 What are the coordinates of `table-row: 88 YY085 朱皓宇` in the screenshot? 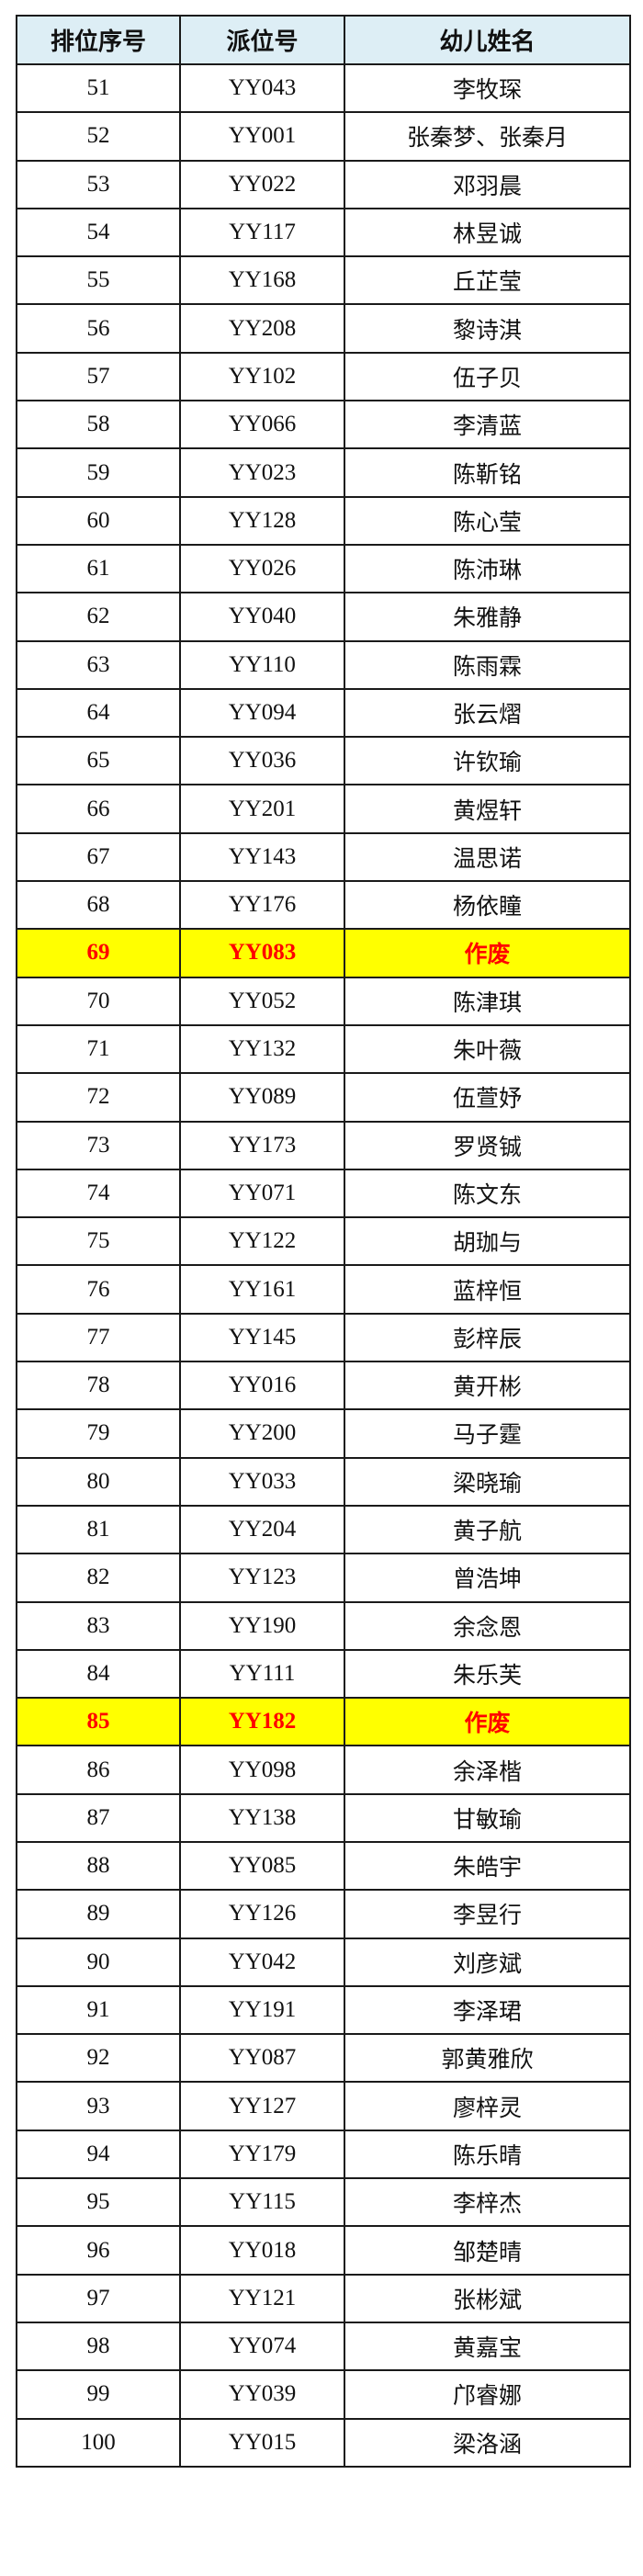 It's located at (323, 1866).